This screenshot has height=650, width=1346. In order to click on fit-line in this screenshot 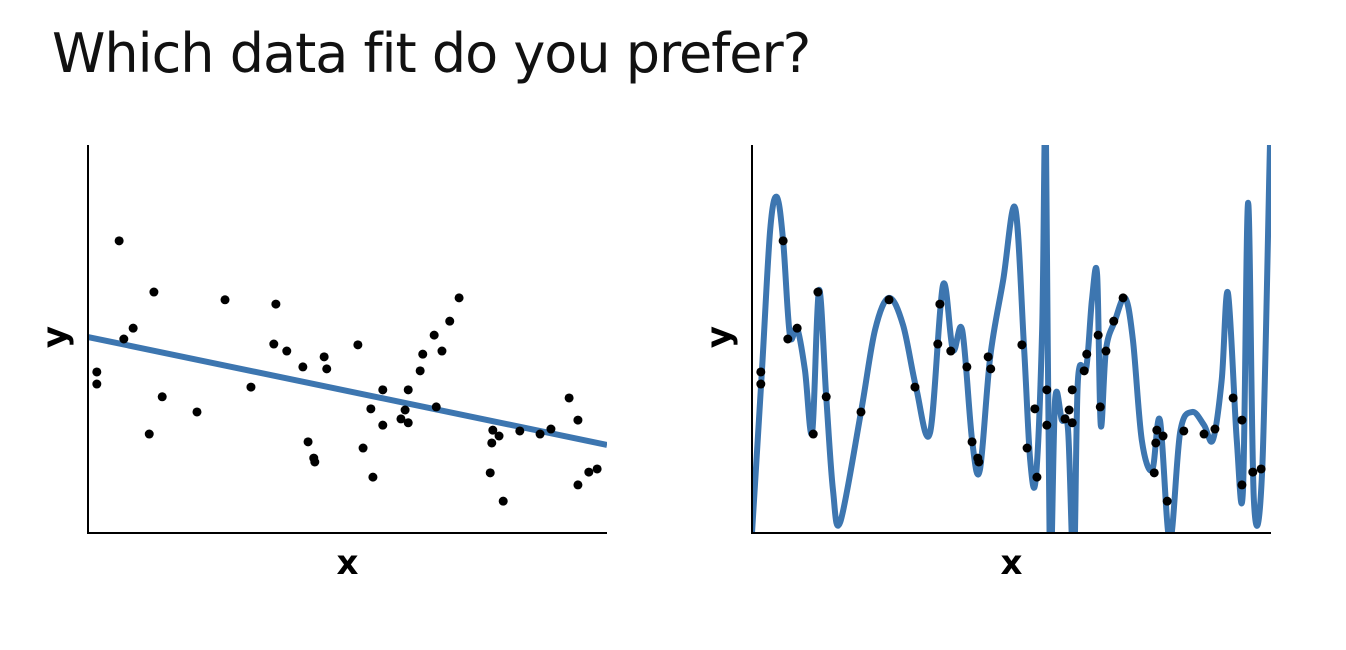, I will do `click(347, 391)`.